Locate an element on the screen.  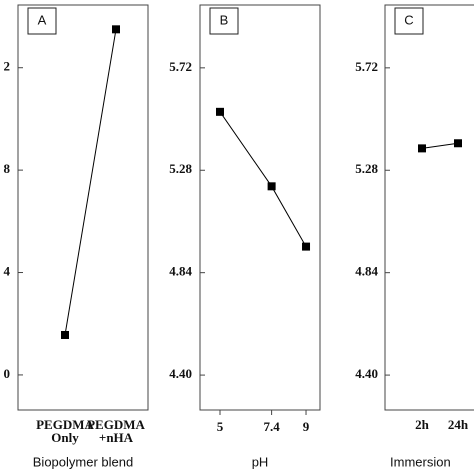
x-tick-label: 5 is located at coordinates (220, 426).